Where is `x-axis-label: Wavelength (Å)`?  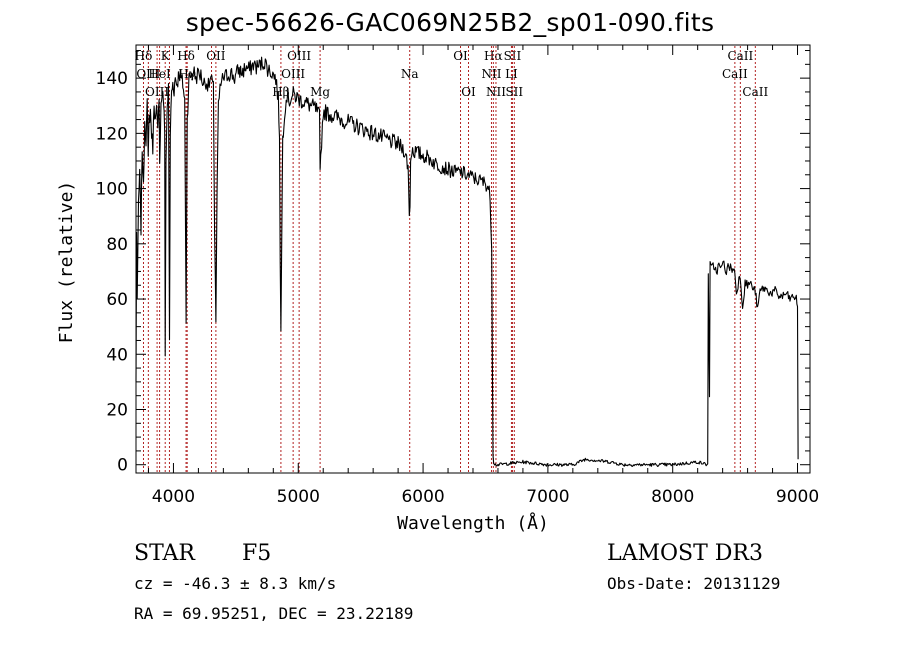 x-axis-label: Wavelength (Å) is located at coordinates (473, 523).